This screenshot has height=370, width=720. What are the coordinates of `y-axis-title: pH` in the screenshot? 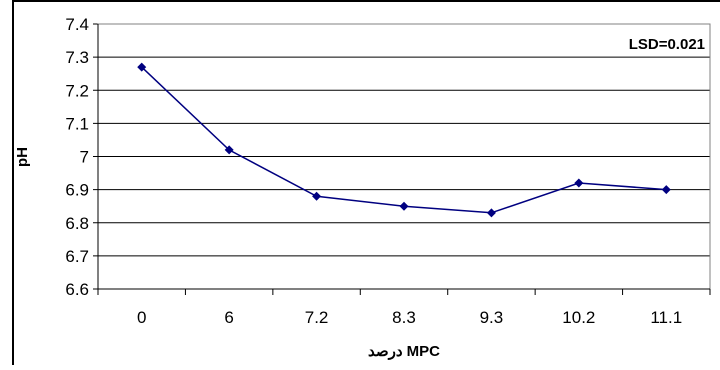 It's located at (22, 157).